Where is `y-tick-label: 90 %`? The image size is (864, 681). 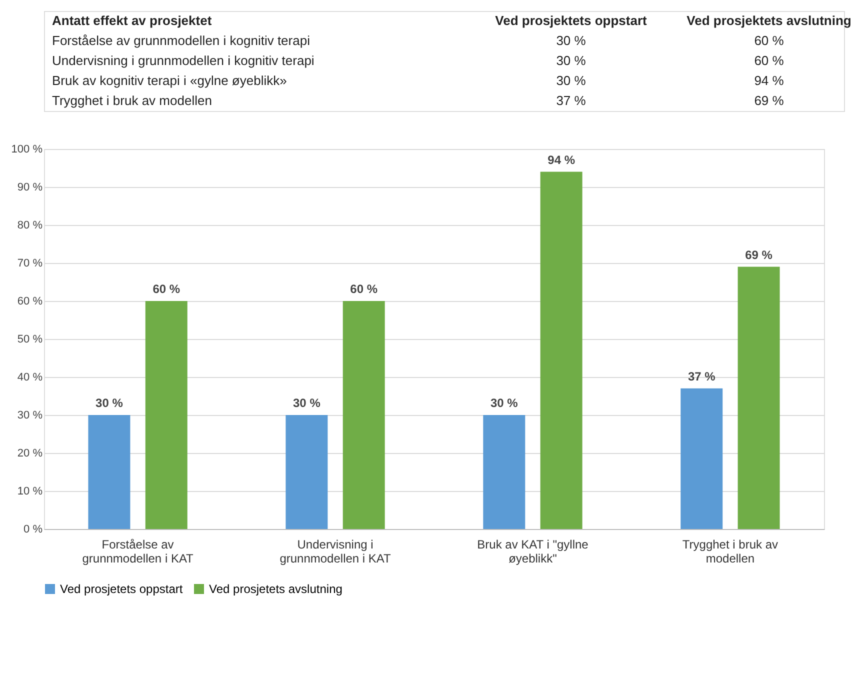
y-tick-label: 90 % is located at coordinates (30, 188).